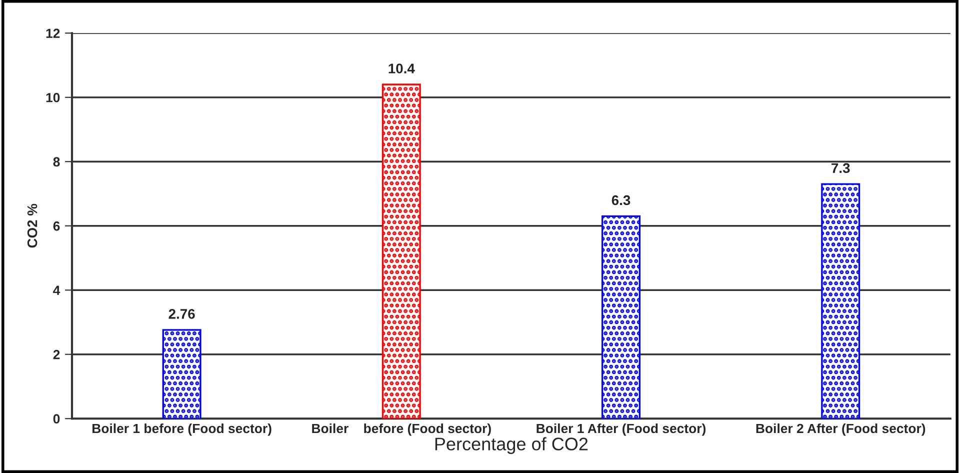 The image size is (960, 473). What do you see at coordinates (32, 226) in the screenshot?
I see `y-axis-title: CO2 %` at bounding box center [32, 226].